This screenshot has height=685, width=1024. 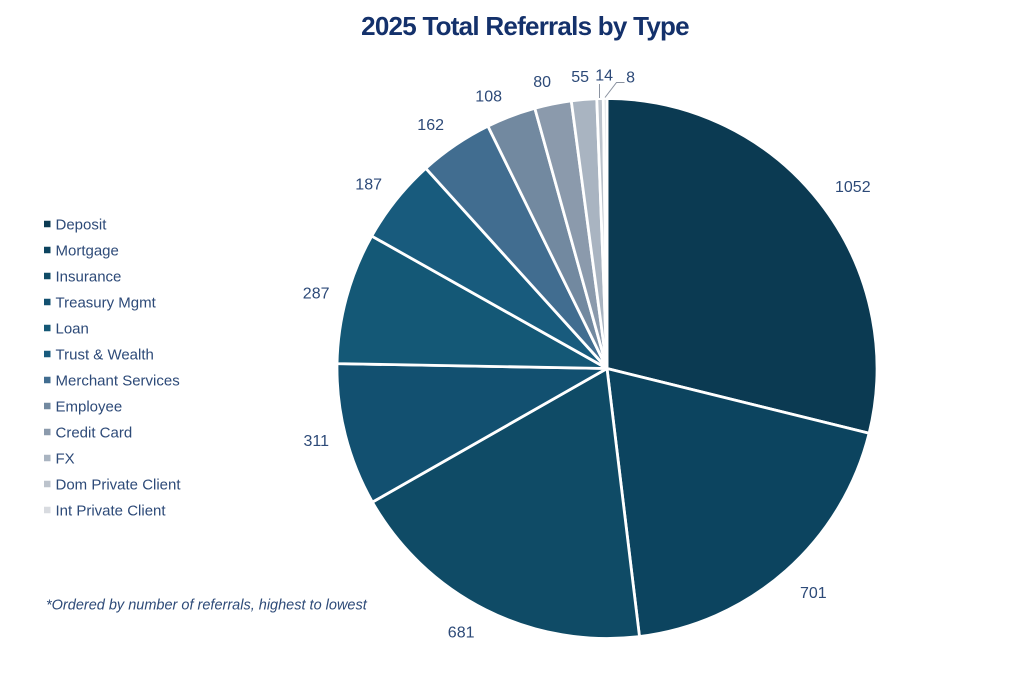 What do you see at coordinates (87, 250) in the screenshot?
I see `svg-text: Mortgage` at bounding box center [87, 250].